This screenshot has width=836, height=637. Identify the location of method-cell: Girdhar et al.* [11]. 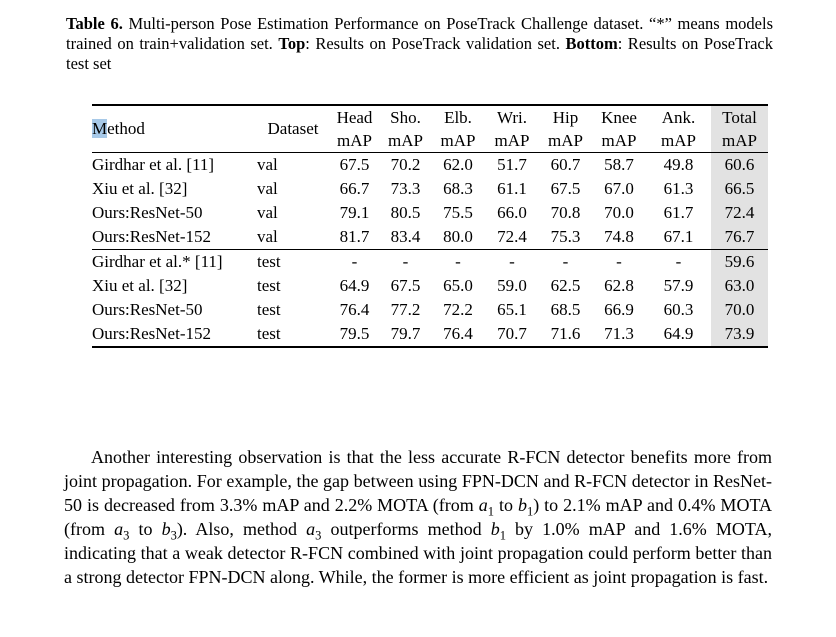
(174, 261).